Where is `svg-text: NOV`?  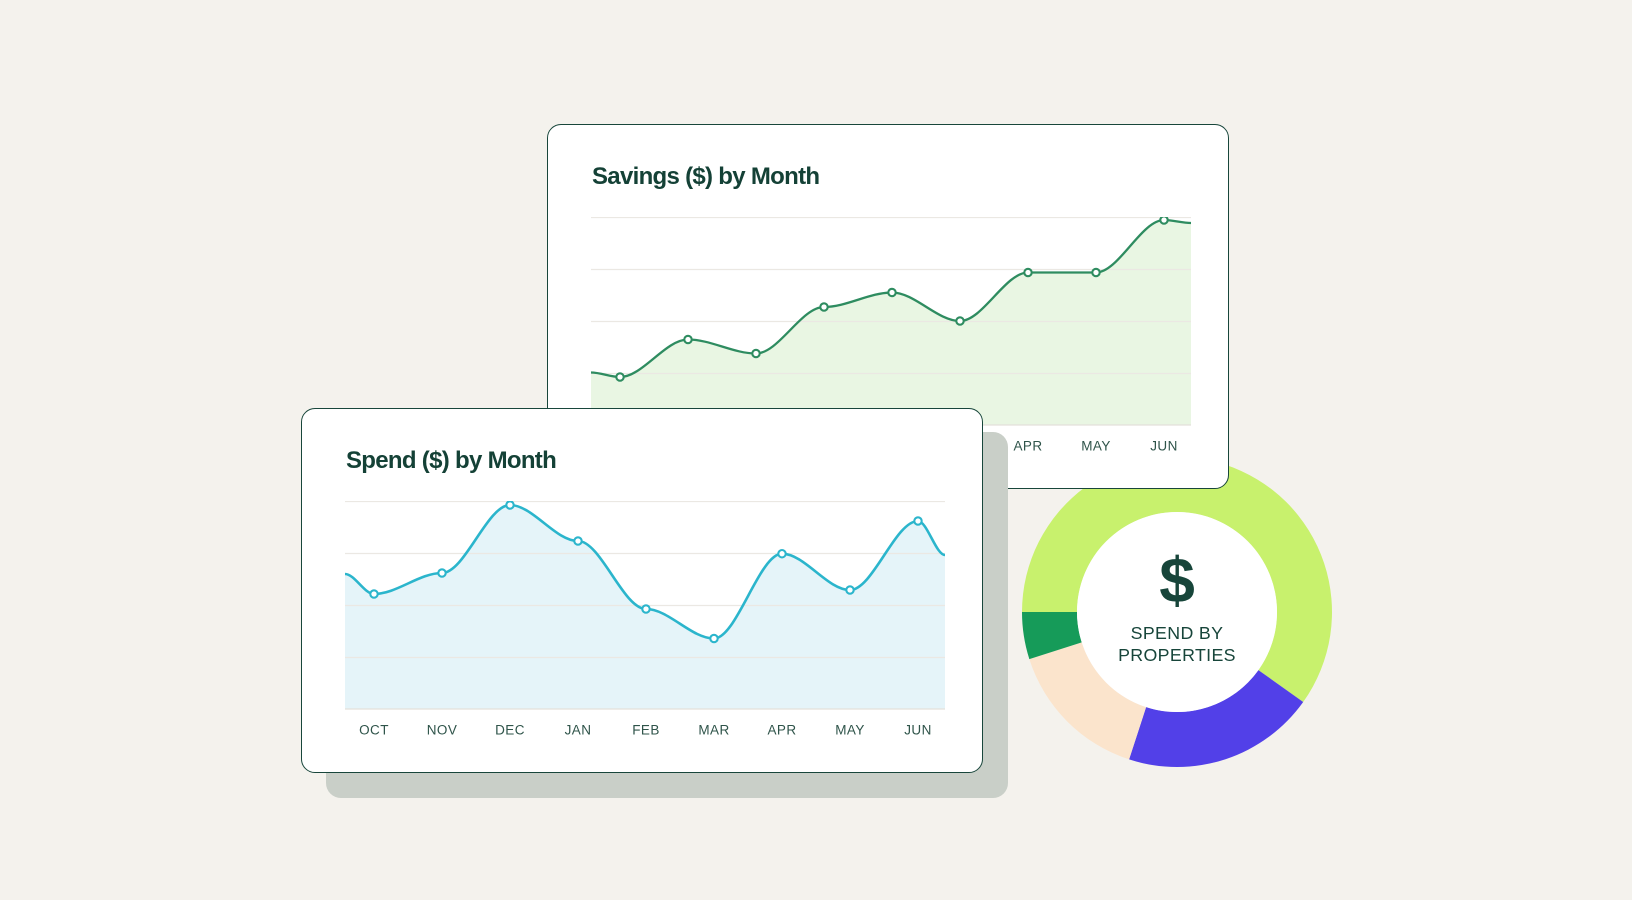
svg-text: NOV is located at coordinates (442, 730).